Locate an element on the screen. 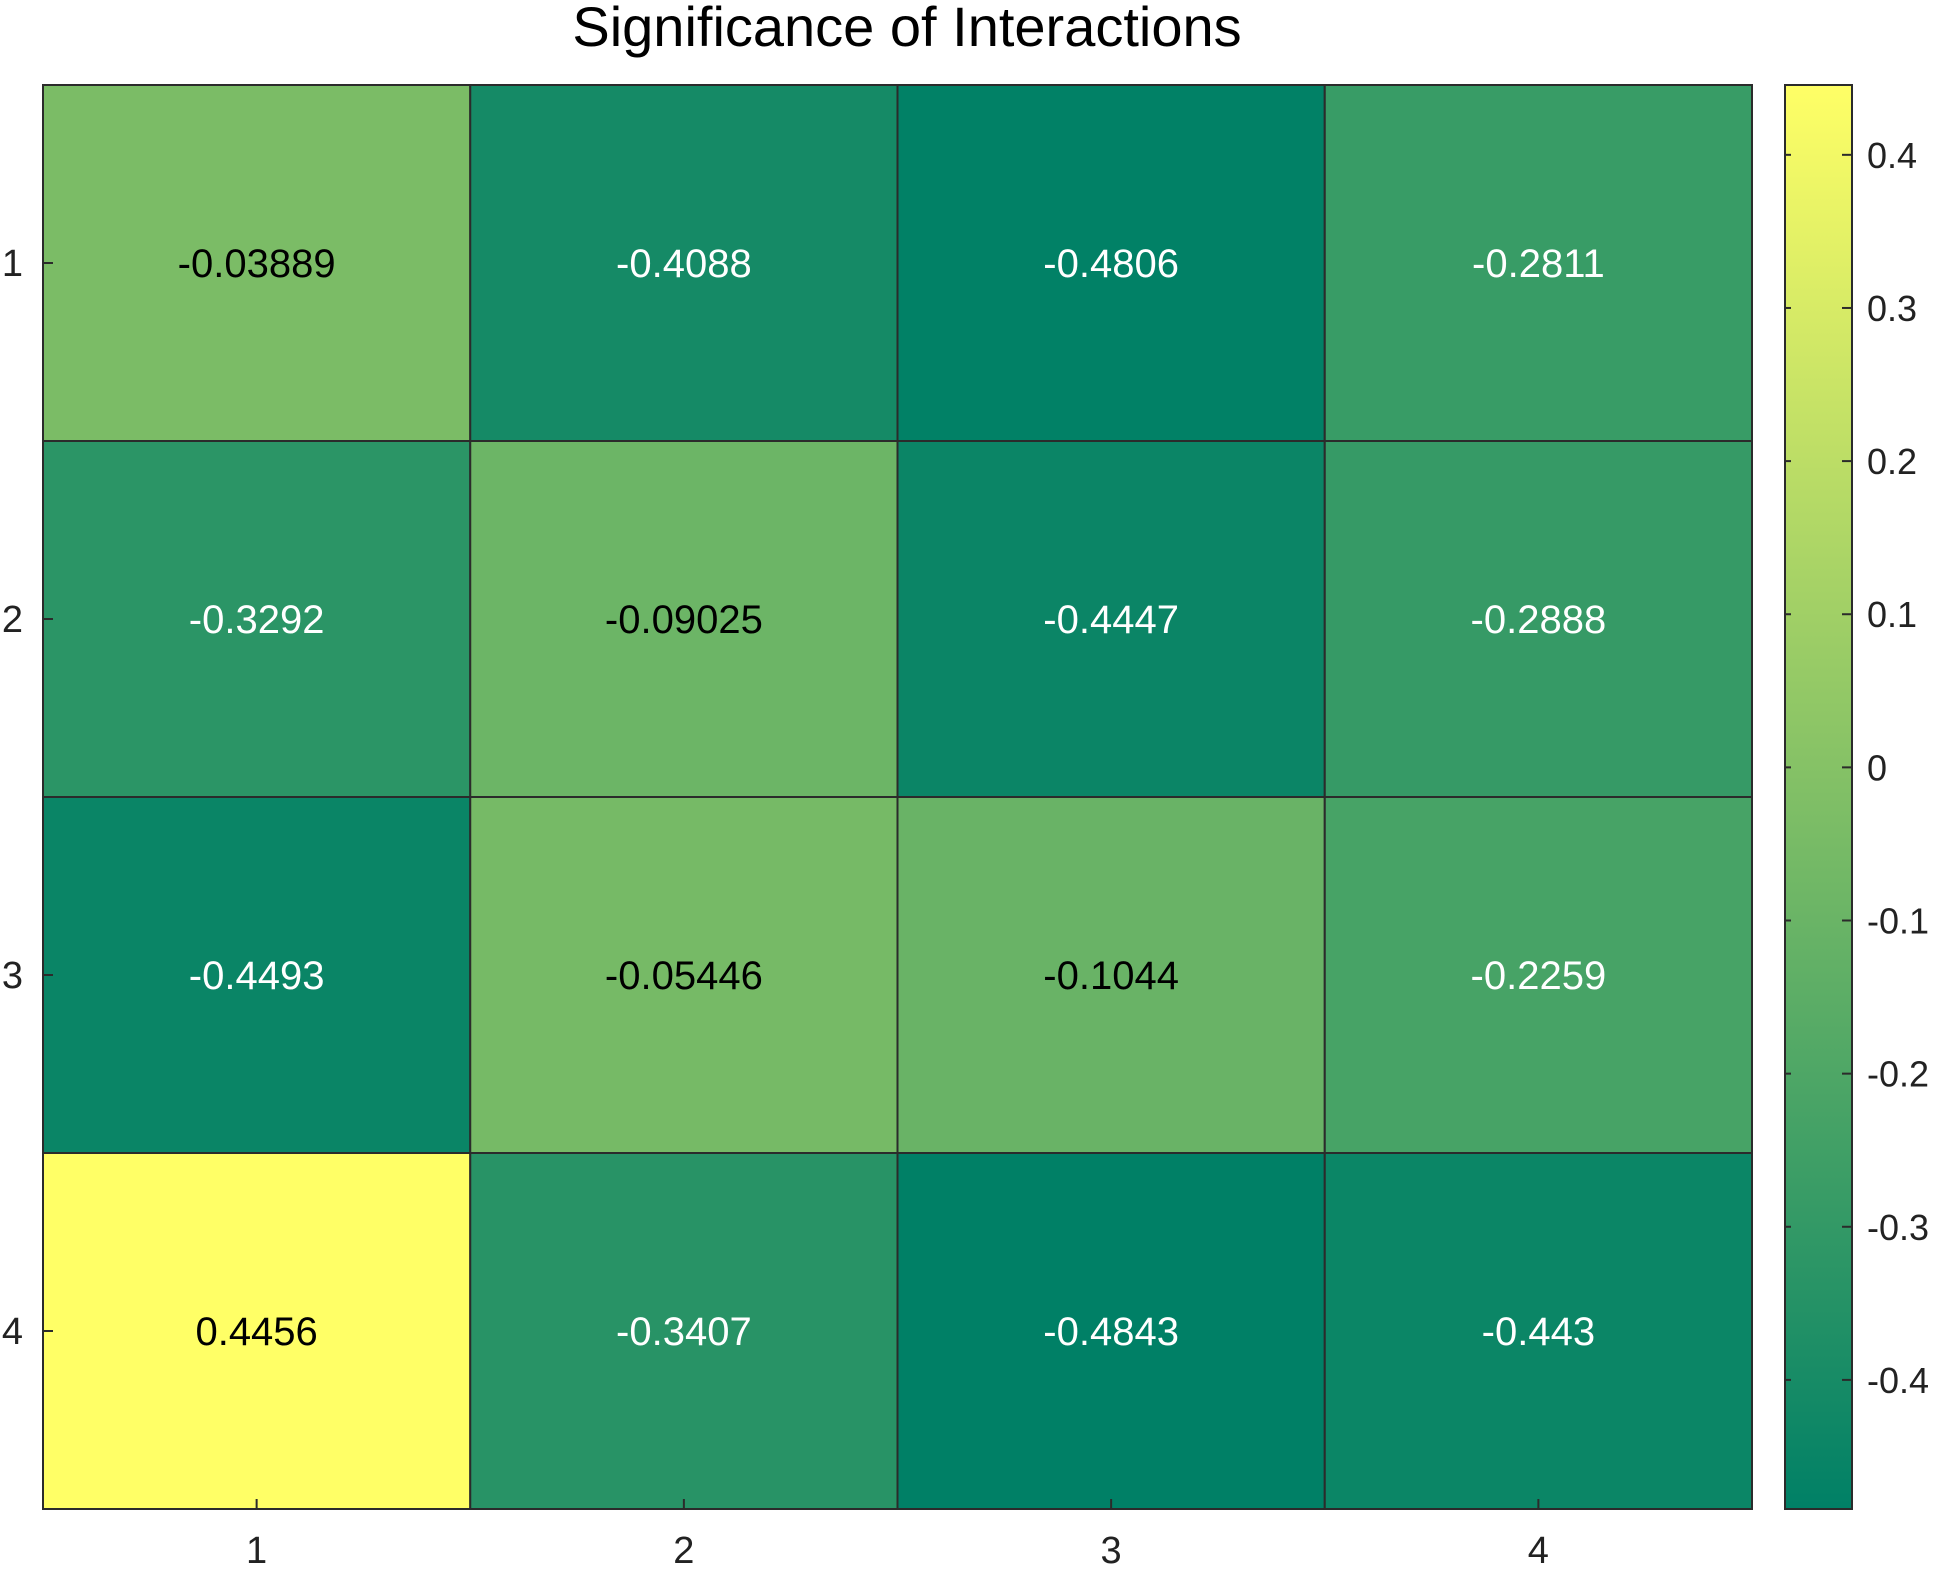 The width and height of the screenshot is (1935, 1570). x-tick-label: 4 is located at coordinates (1538, 1550).